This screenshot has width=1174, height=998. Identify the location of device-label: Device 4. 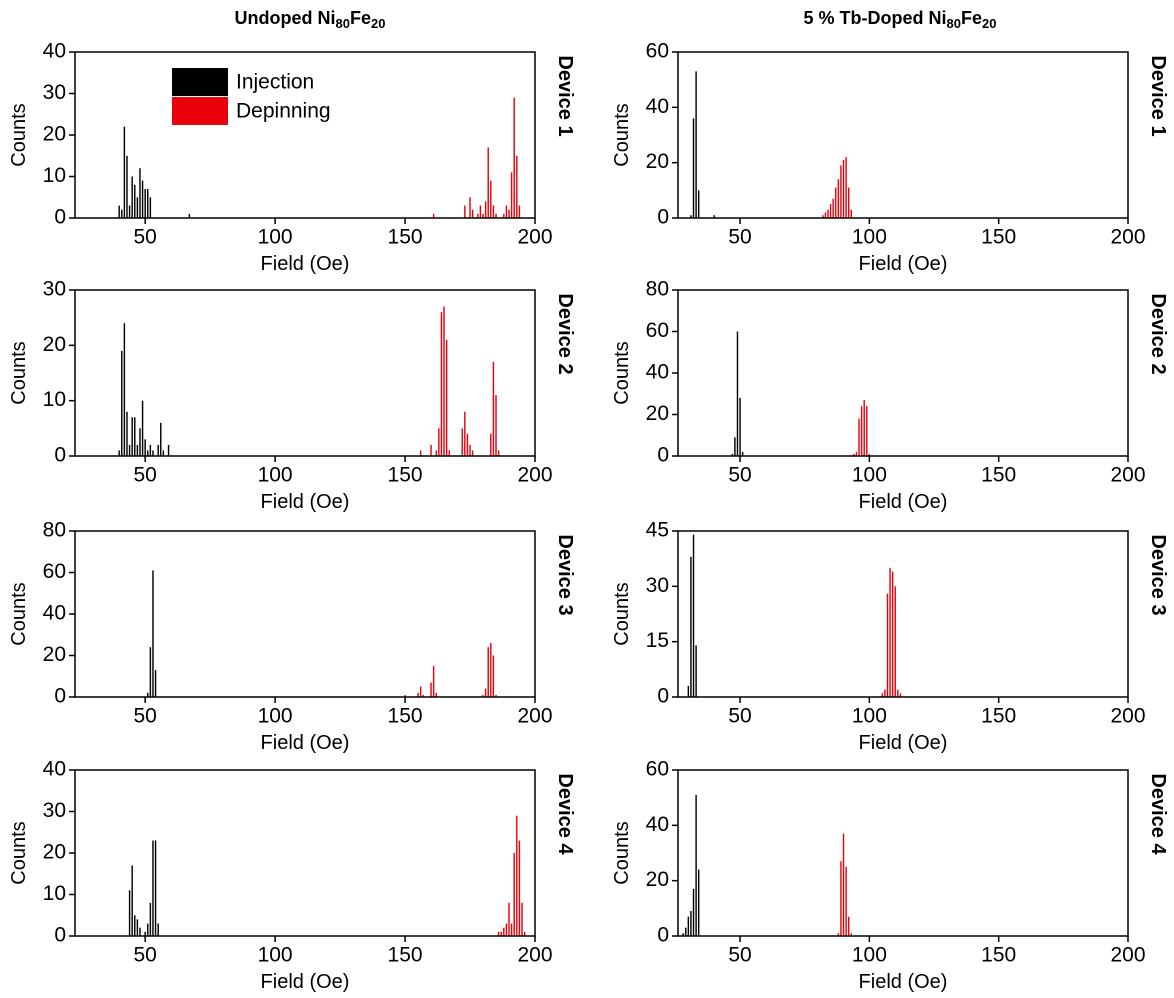
(1158, 814).